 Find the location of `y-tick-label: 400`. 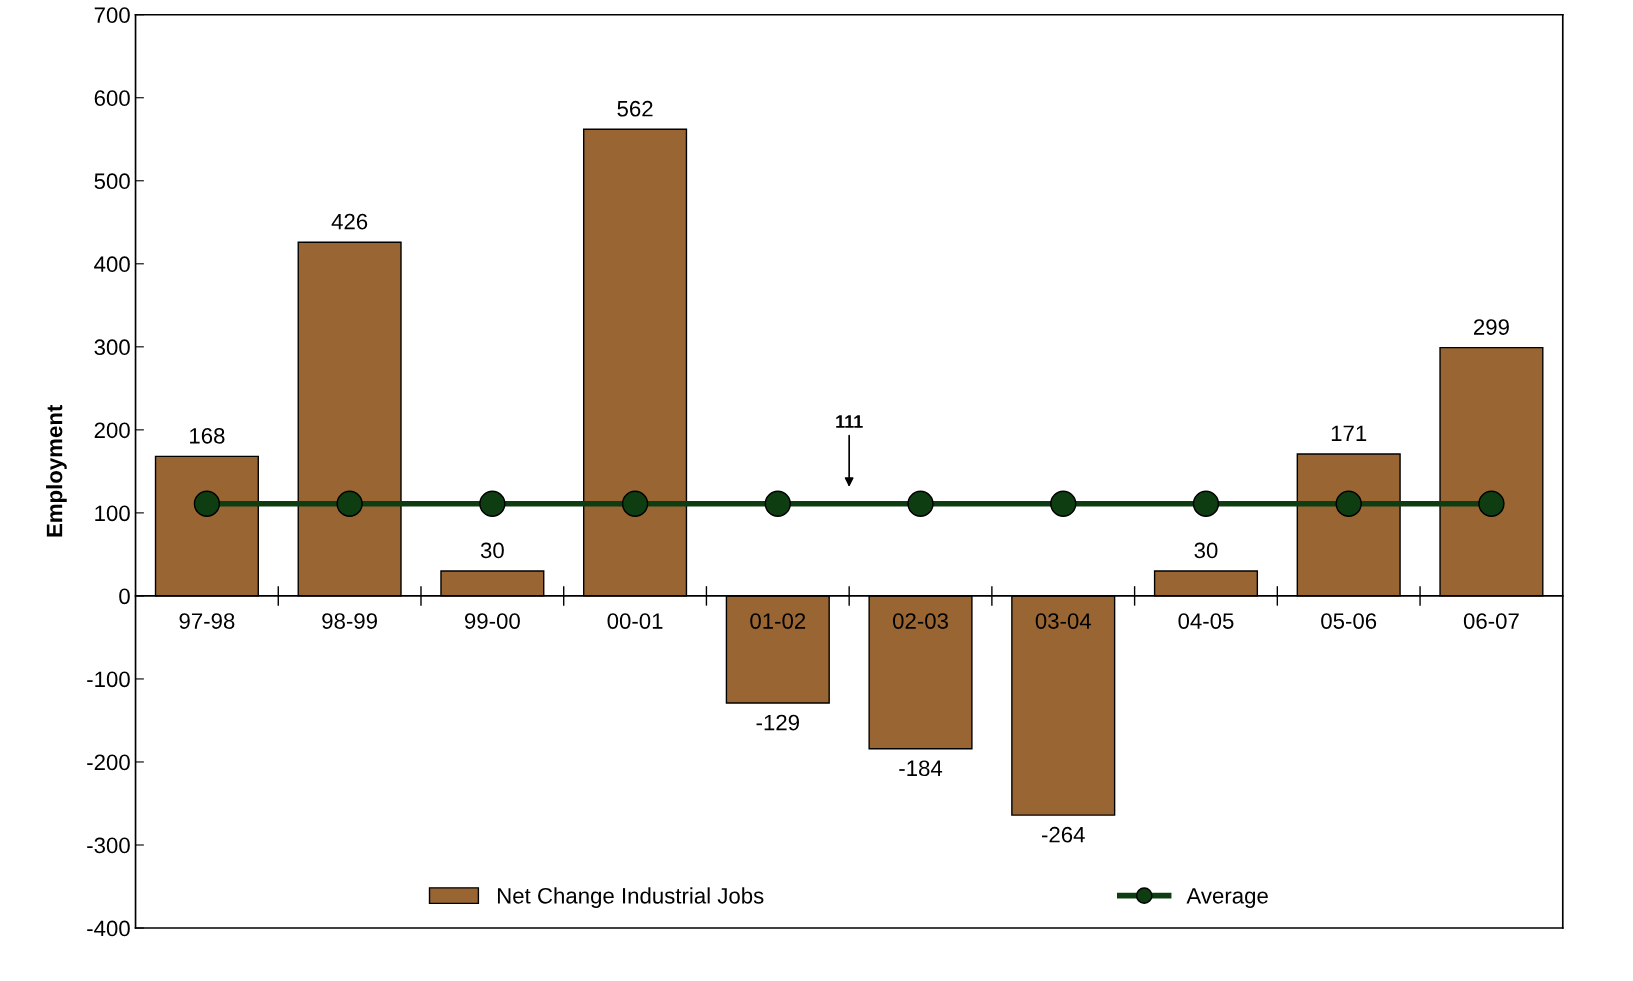

y-tick-label: 400 is located at coordinates (112, 264).